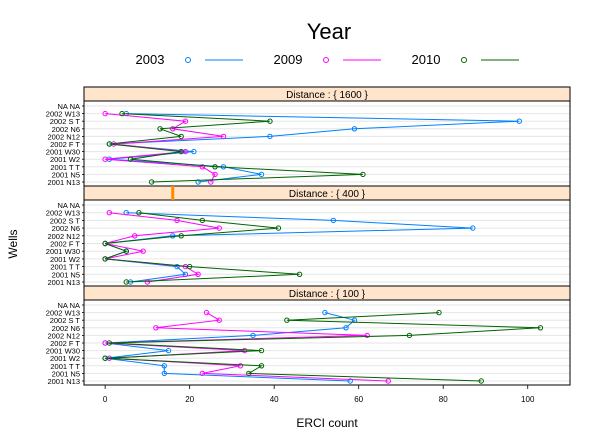  What do you see at coordinates (327, 423) in the screenshot?
I see `x-axis-title: ERCI count` at bounding box center [327, 423].